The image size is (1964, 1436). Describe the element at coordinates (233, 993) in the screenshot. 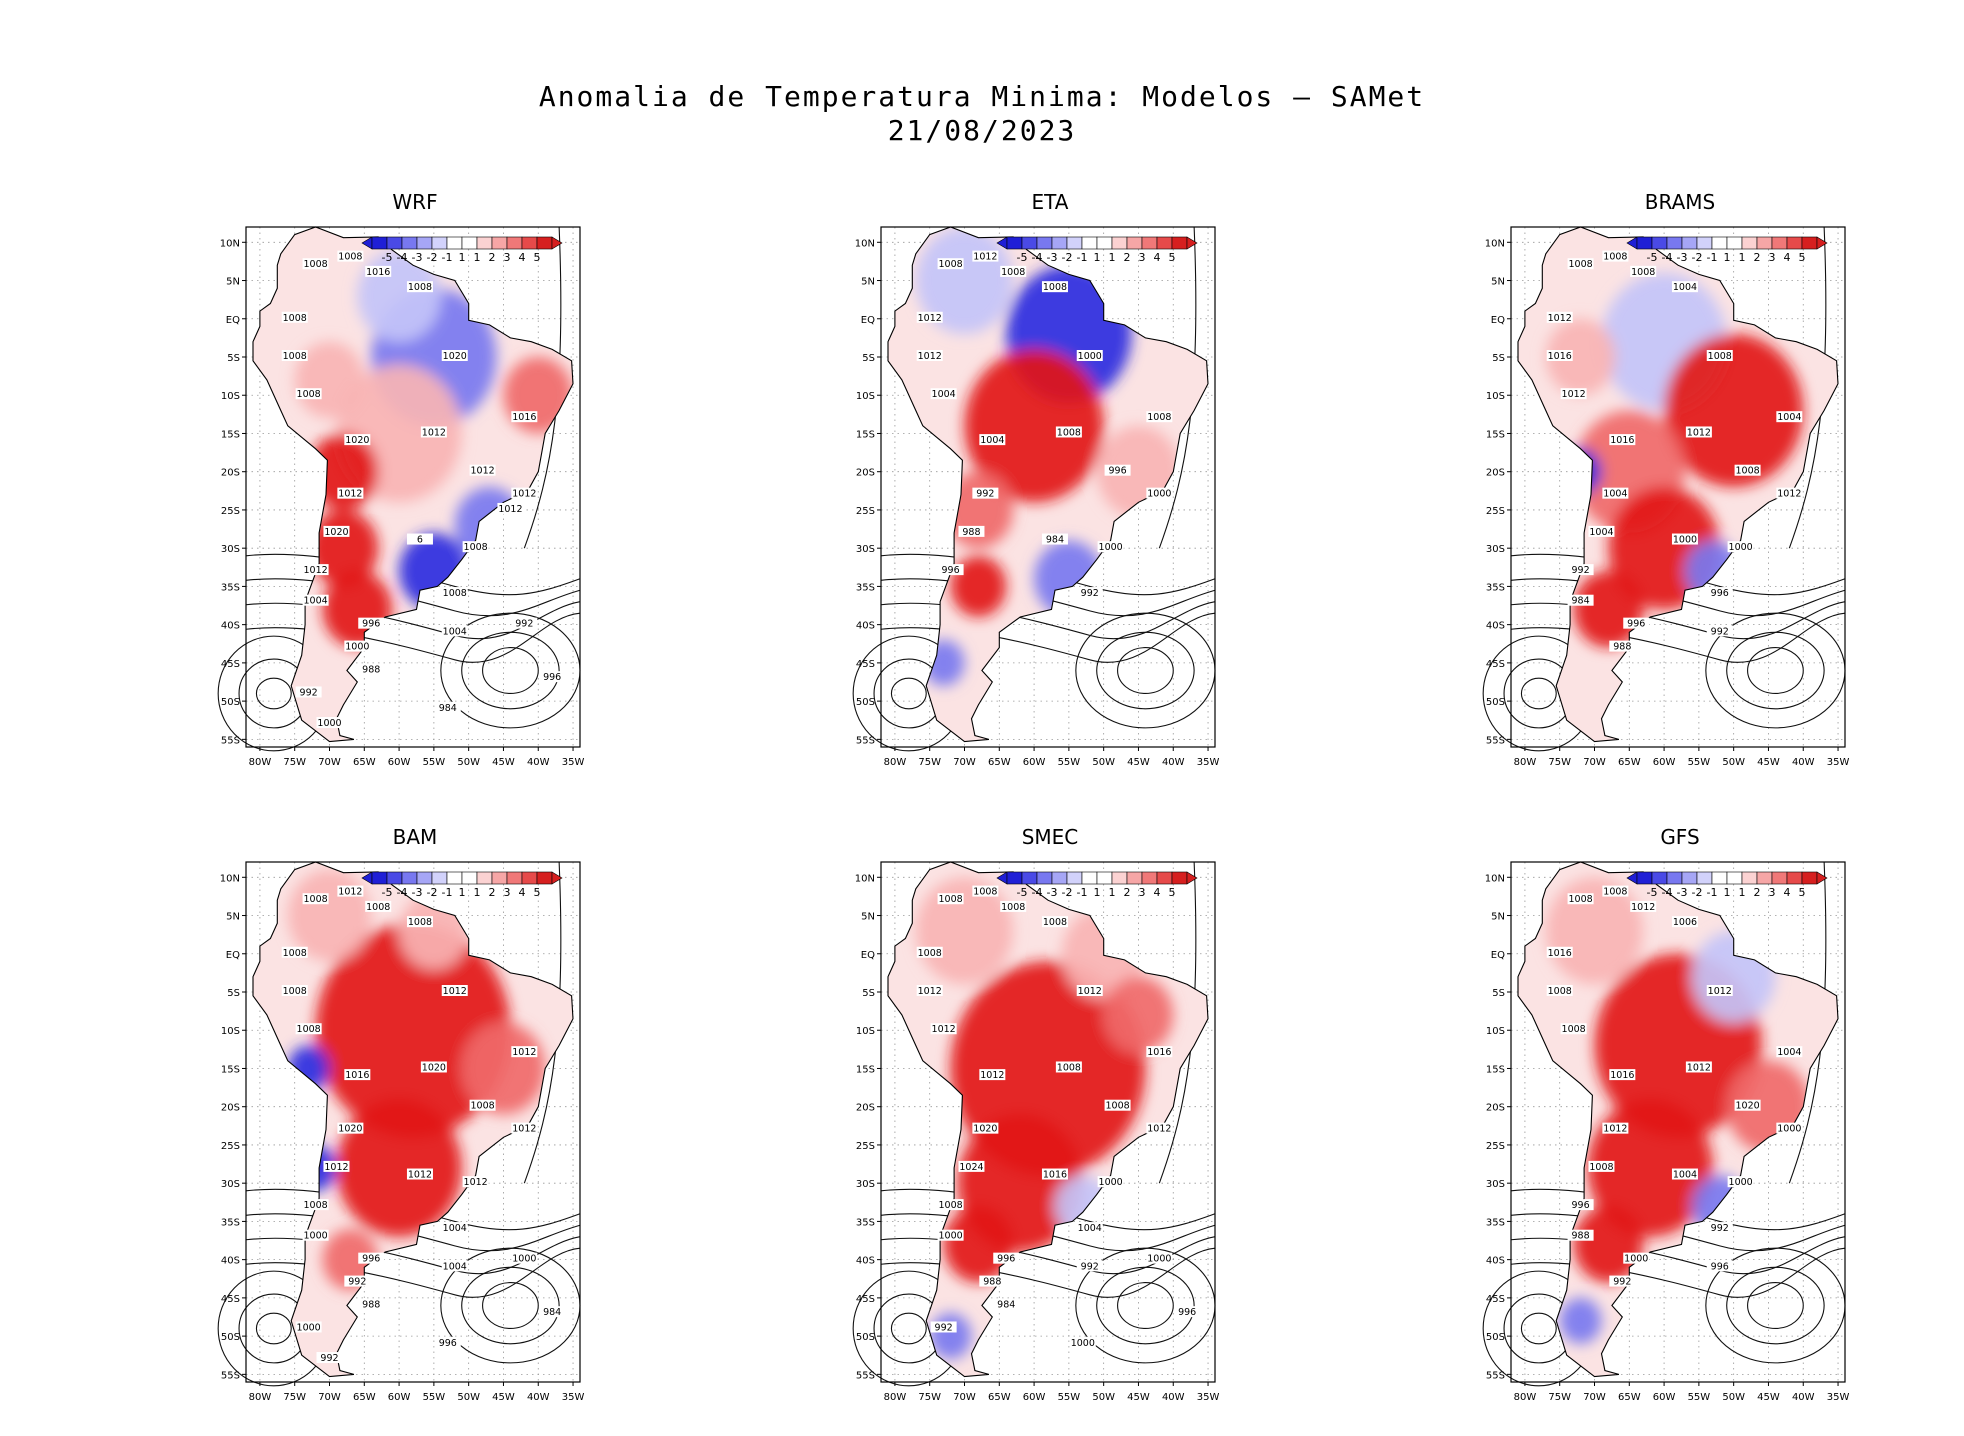

I see `y-tick-label: 5S` at that location.